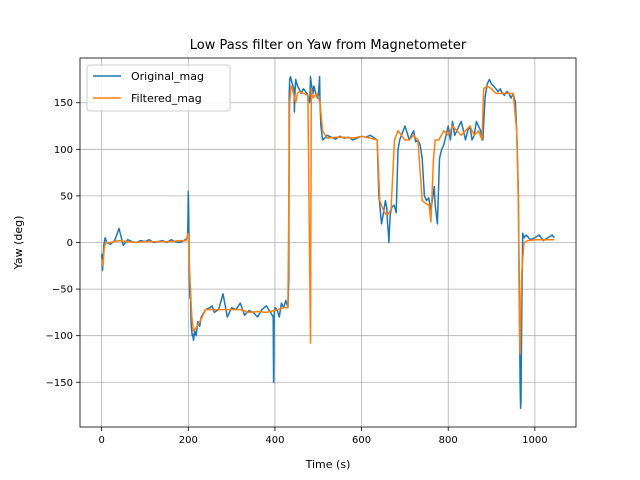  What do you see at coordinates (63, 150) in the screenshot?
I see `y-tick-label: 100` at bounding box center [63, 150].